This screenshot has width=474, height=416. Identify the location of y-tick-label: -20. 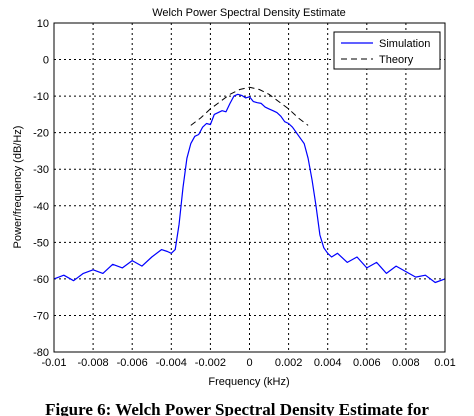
(41, 134).